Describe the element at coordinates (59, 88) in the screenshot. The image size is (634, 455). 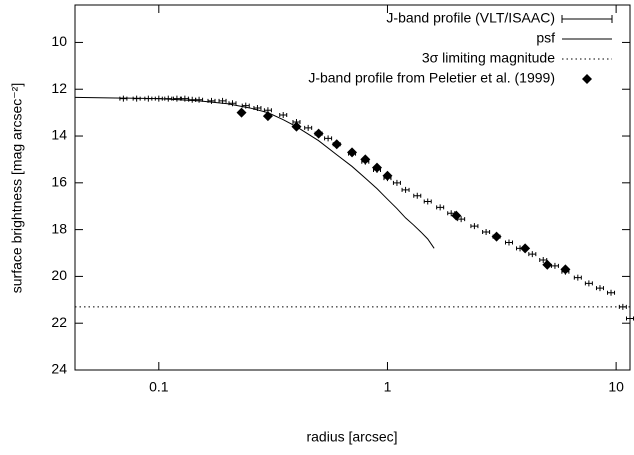
I see `y-tick-label: 12` at that location.